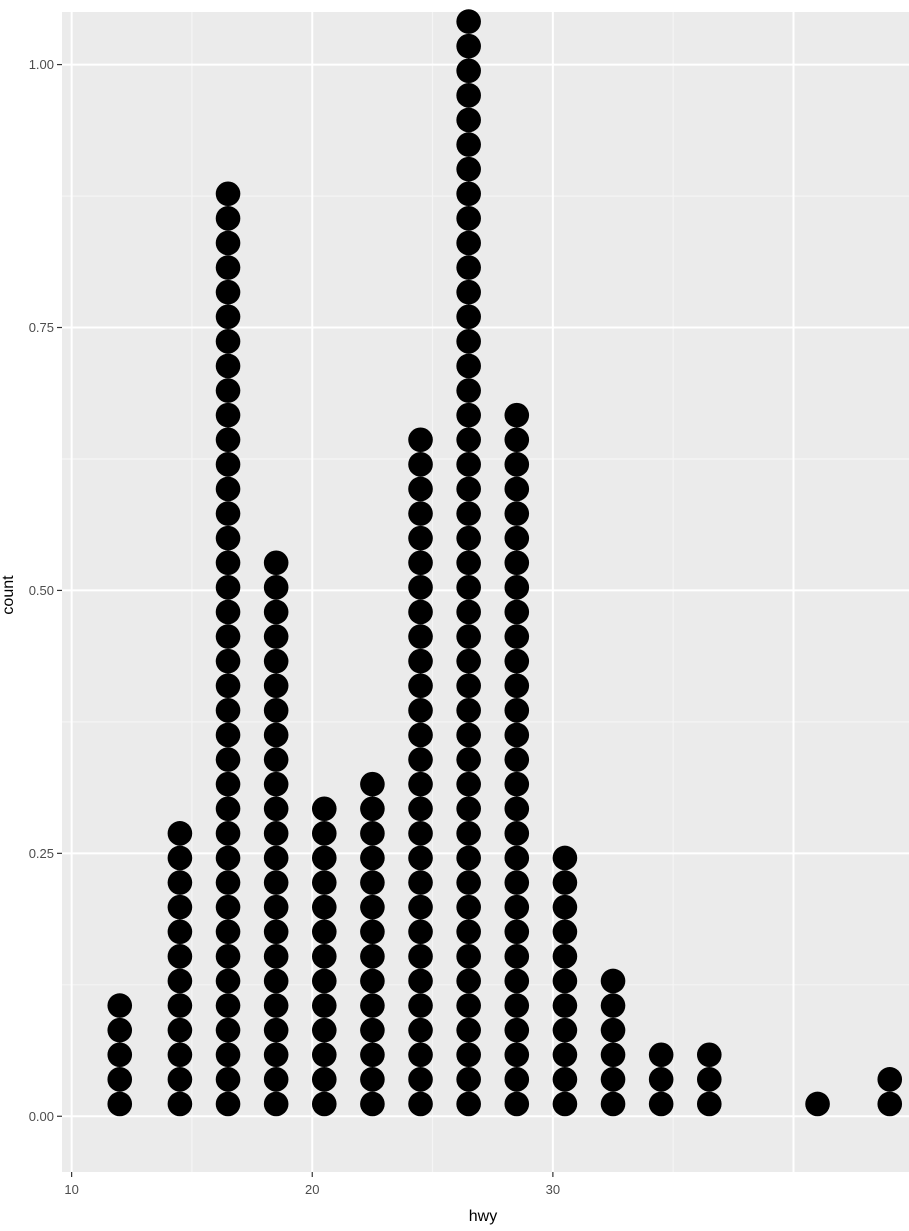  I want to click on x-axis-title: hwy, so click(483, 1216).